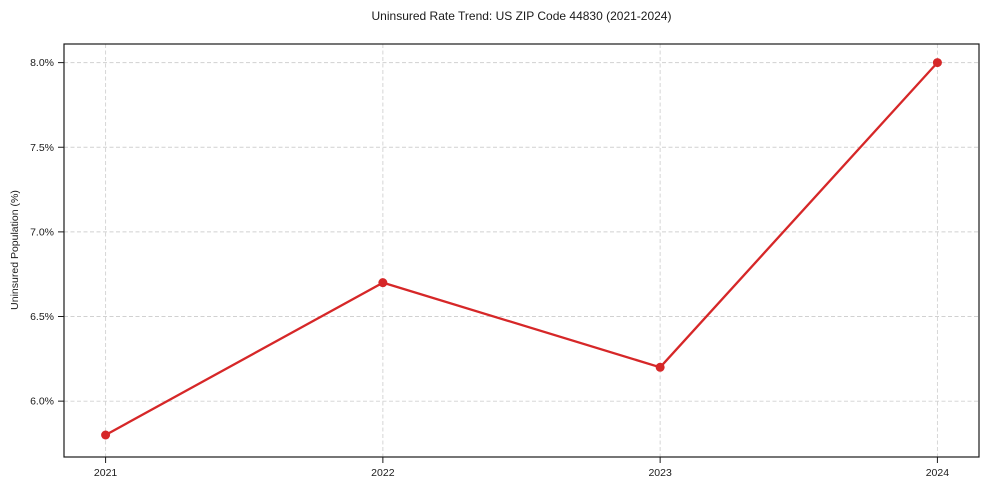  I want to click on y-tick-label: 6.5%, so click(42, 317).